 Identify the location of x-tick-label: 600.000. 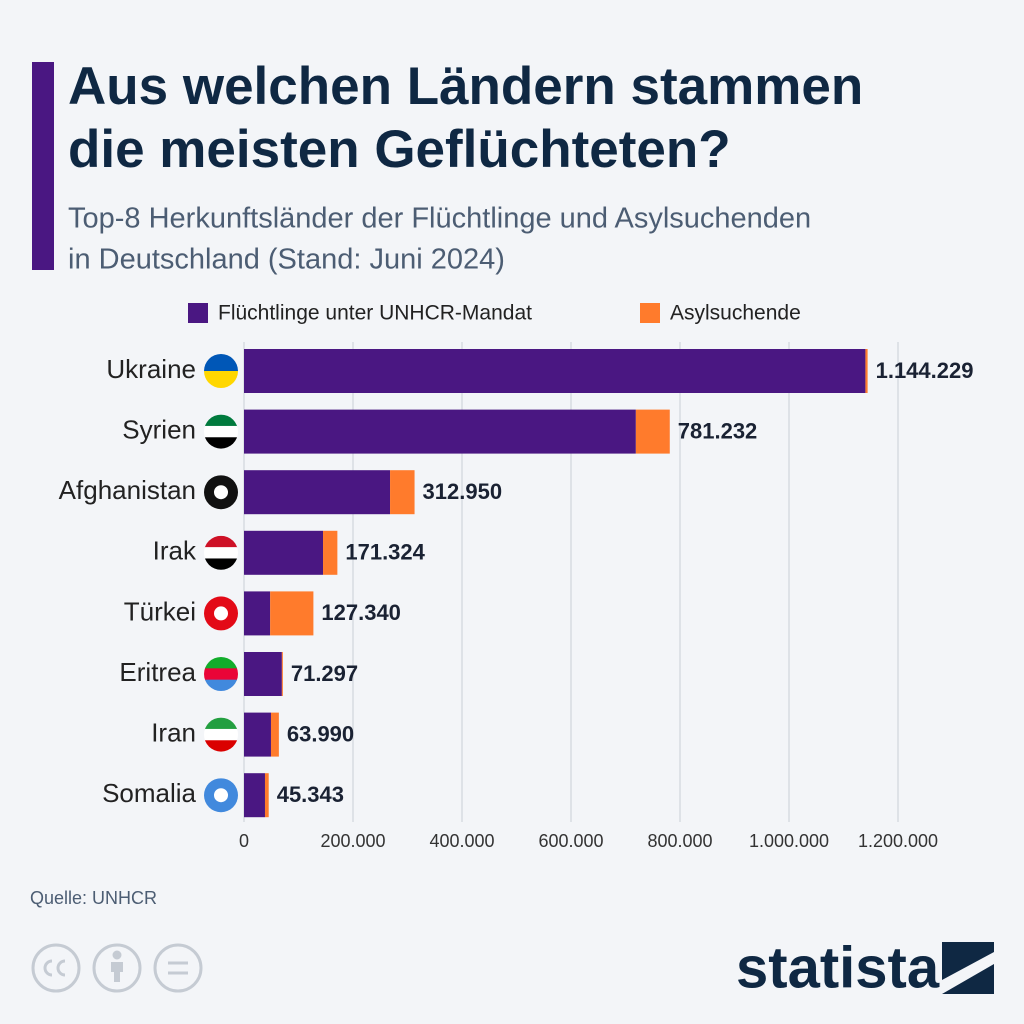
(570, 841).